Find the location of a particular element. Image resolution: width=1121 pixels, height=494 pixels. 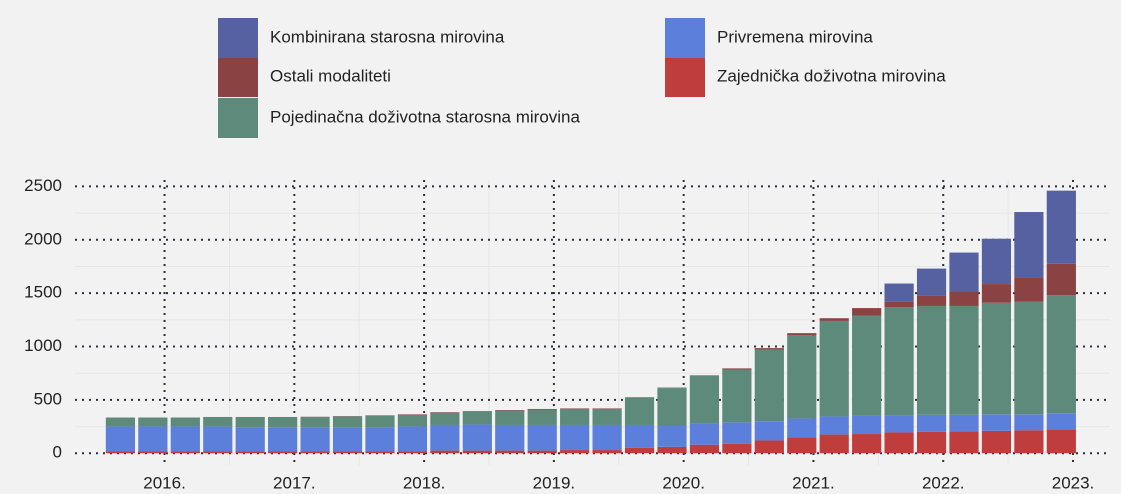

x-tick-label: 2017. is located at coordinates (294, 482).